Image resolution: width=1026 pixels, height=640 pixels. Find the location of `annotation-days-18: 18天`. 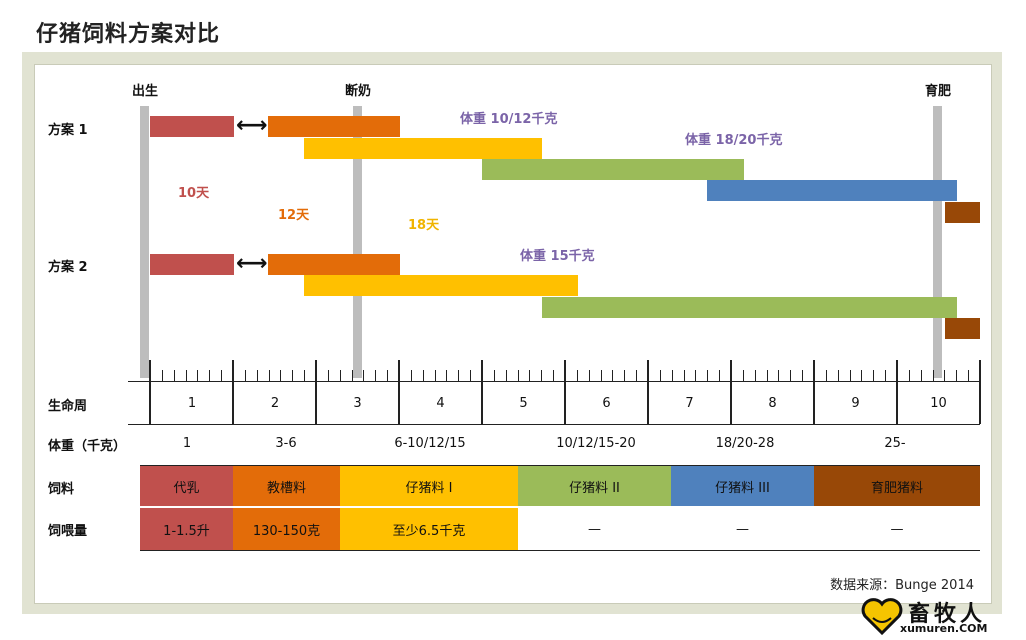

annotation-days-18: 18天 is located at coordinates (424, 225).